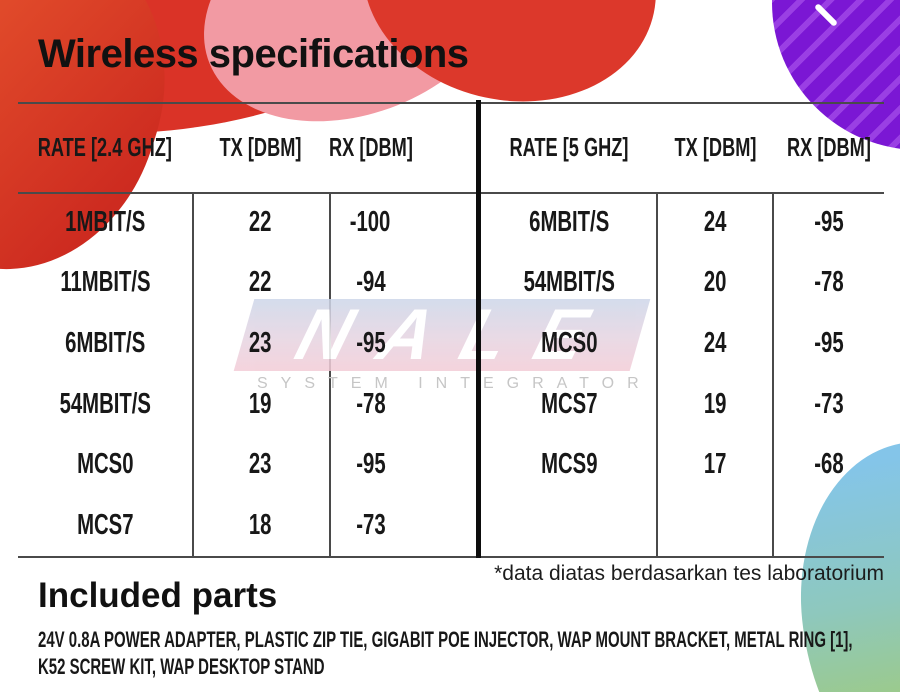 The height and width of the screenshot is (692, 900). I want to click on table-cell: -68, so click(828, 464).